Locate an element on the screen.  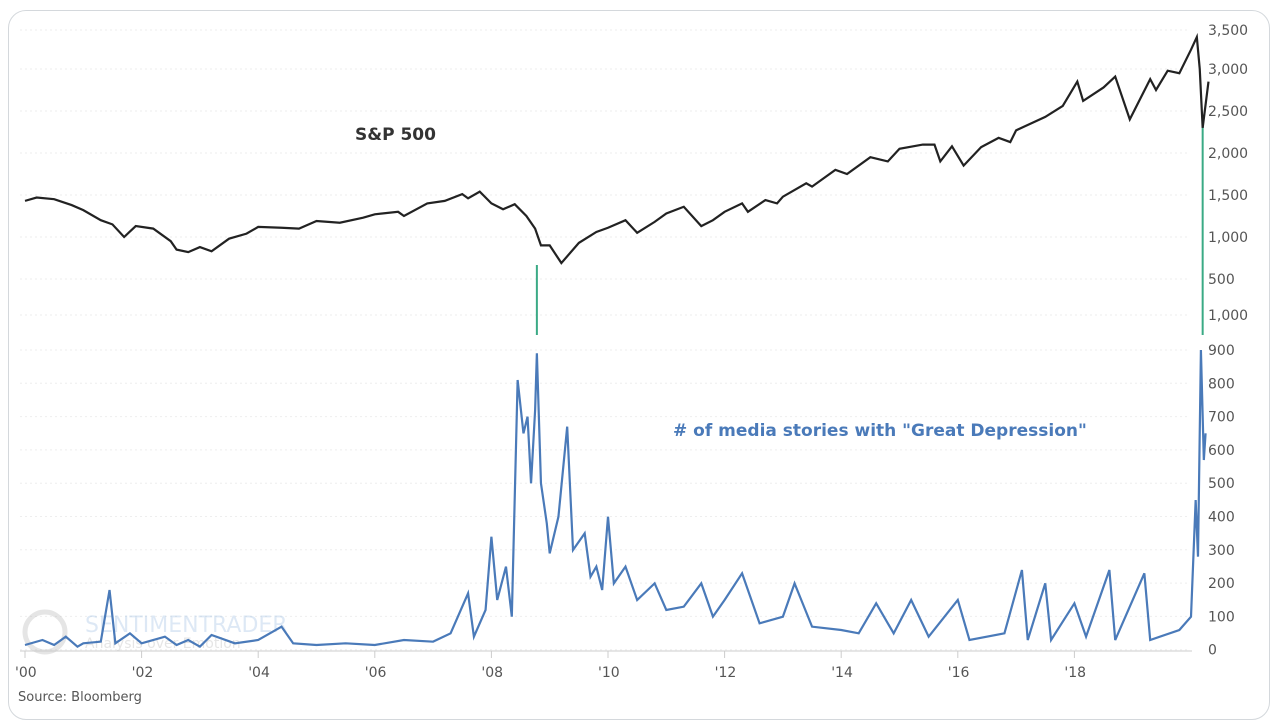
sp500-y-tick: 500 is located at coordinates (1221, 280).